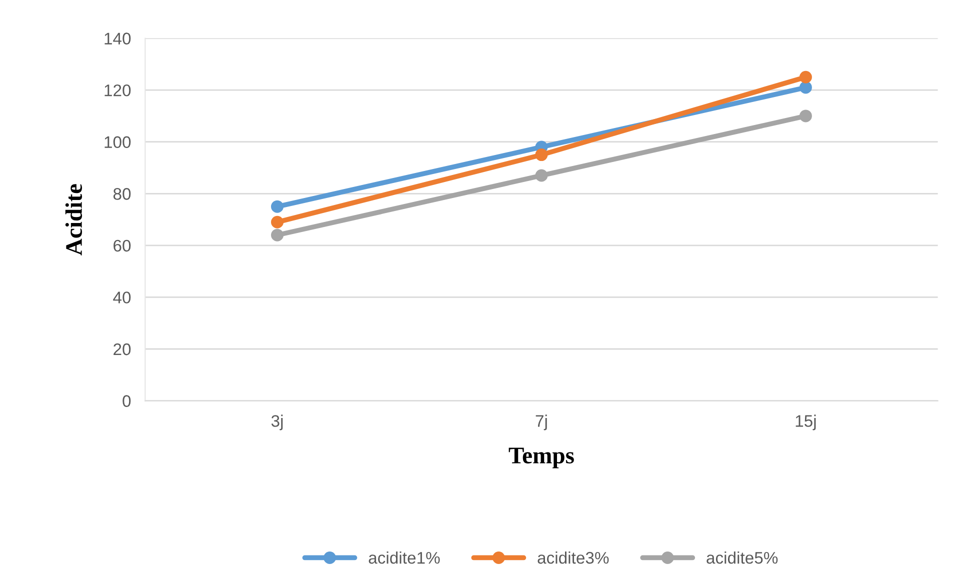 This screenshot has height=580, width=955. What do you see at coordinates (122, 349) in the screenshot?
I see `y-tick-label: 20` at bounding box center [122, 349].